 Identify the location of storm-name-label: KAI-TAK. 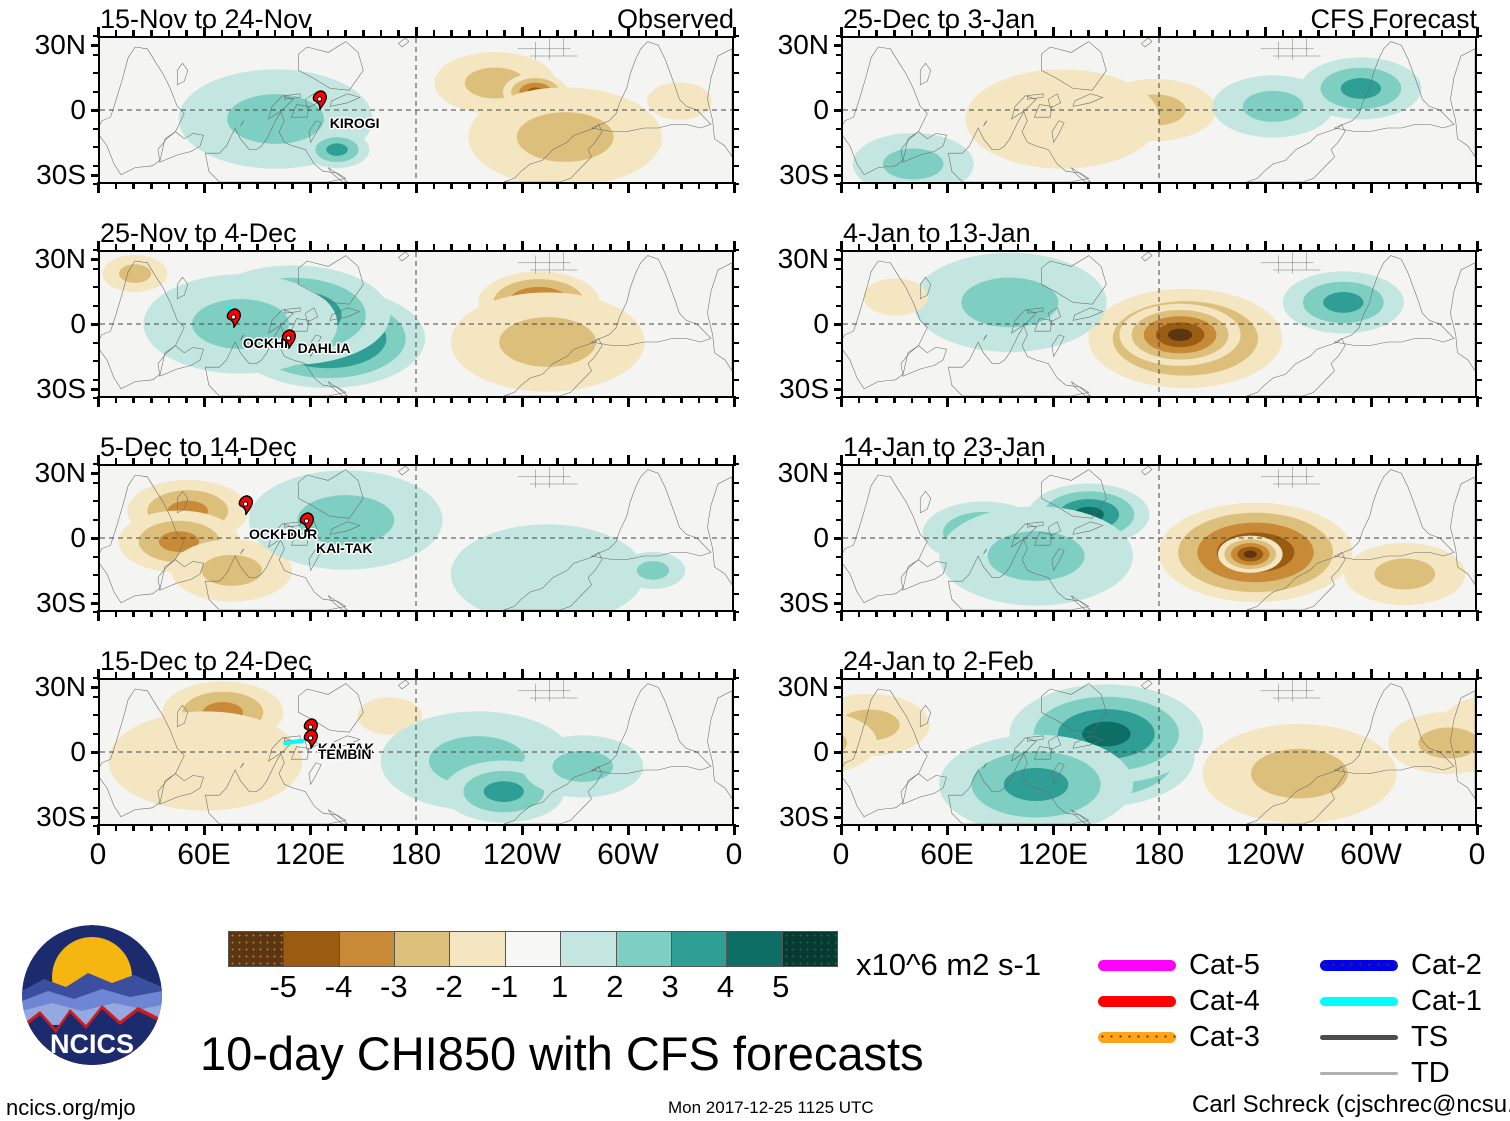
(346, 747).